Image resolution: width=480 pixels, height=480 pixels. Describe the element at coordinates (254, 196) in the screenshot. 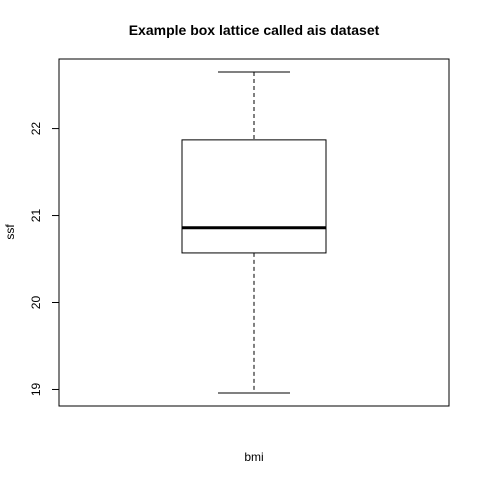

I see `interquartile-box` at that location.